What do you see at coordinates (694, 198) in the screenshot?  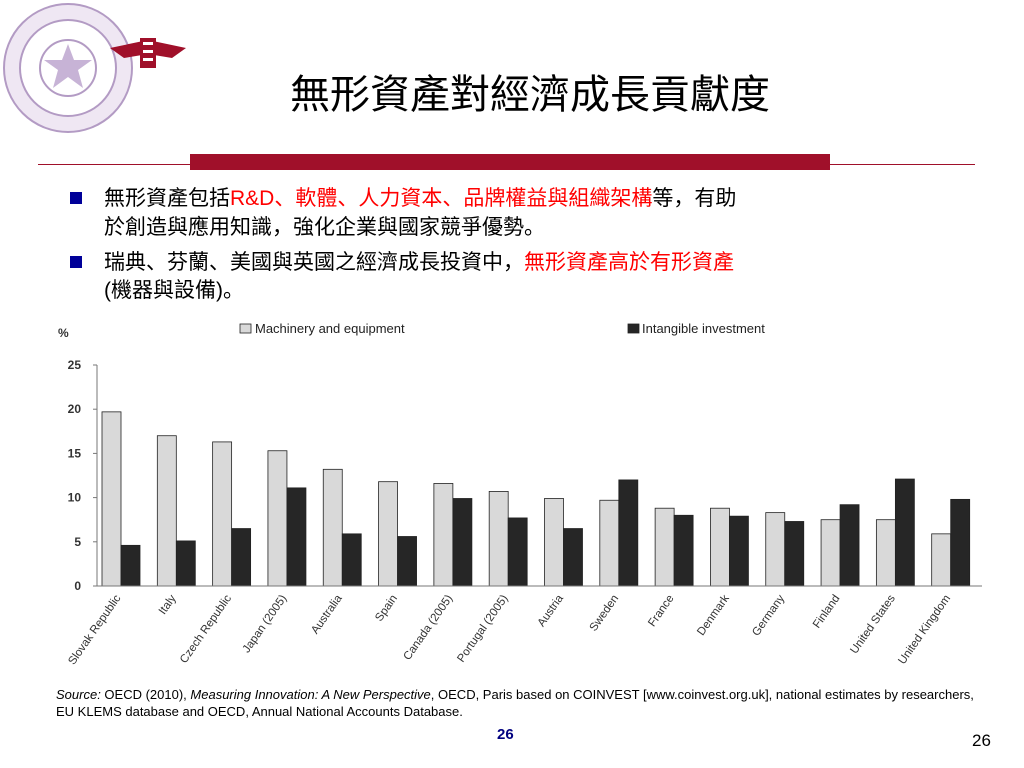 I see `bullet-1-post: 等，有助` at bounding box center [694, 198].